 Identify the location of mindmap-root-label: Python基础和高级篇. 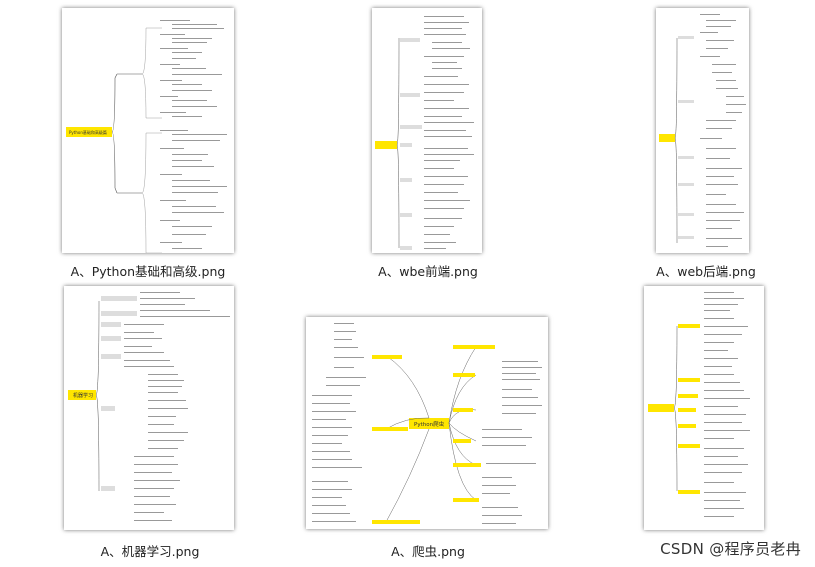
(88, 132).